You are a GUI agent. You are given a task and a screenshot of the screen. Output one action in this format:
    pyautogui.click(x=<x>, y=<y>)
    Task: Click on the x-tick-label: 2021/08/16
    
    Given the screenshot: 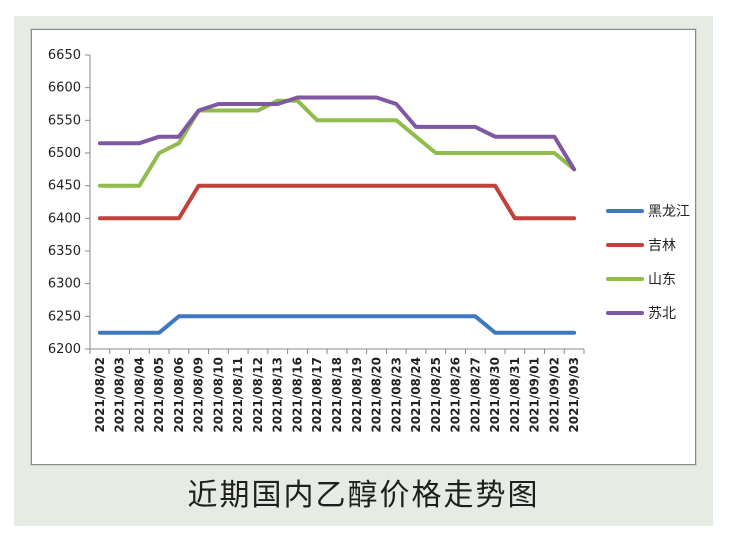 What is the action you would take?
    pyautogui.click(x=297, y=395)
    